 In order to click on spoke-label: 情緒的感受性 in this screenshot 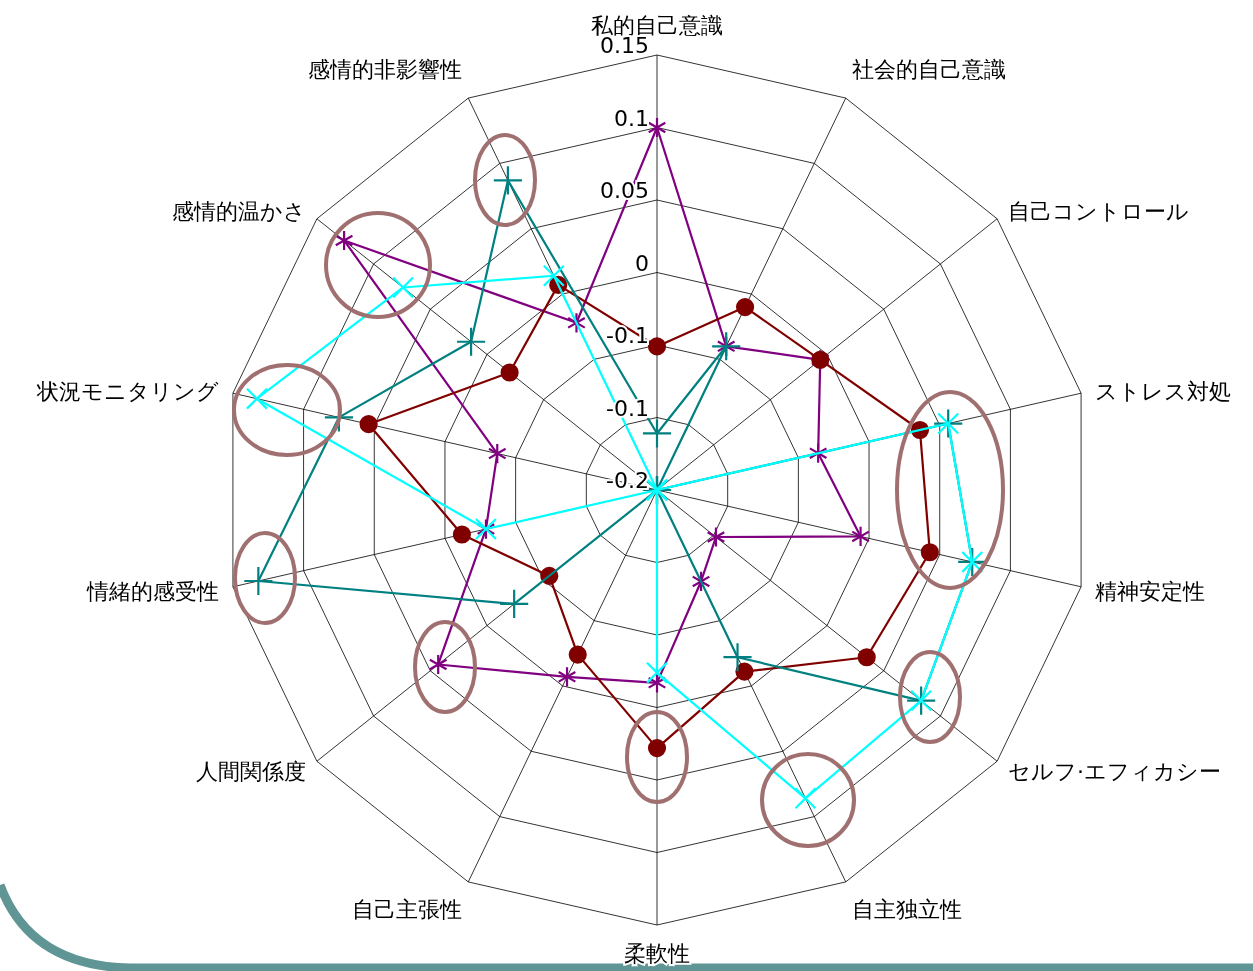, I will do `click(153, 591)`.